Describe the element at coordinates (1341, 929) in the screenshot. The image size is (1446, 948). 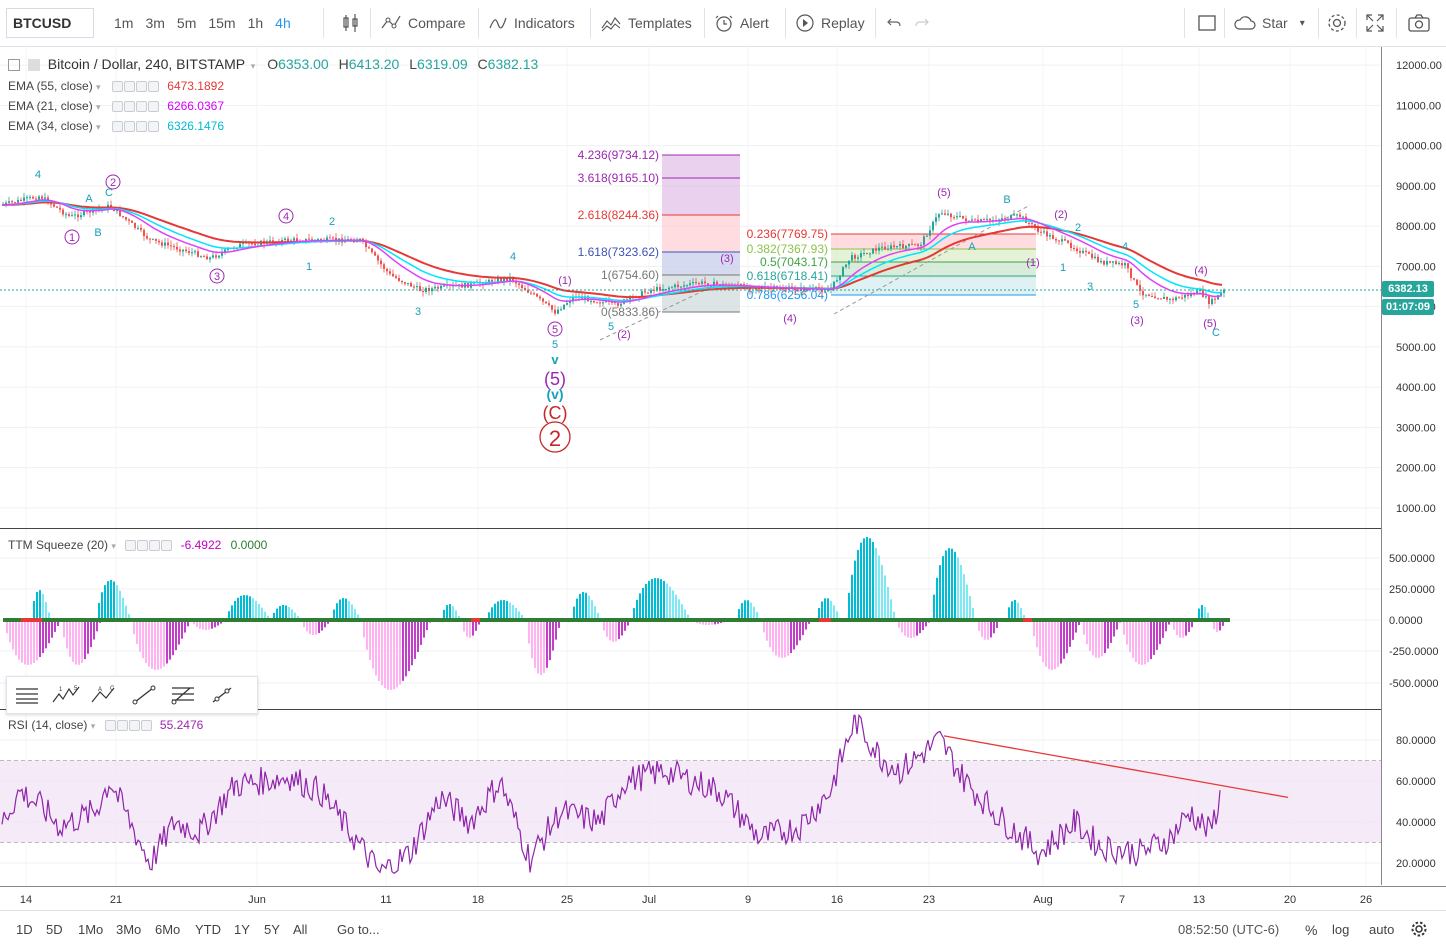
I see `log-toggle: log` at that location.